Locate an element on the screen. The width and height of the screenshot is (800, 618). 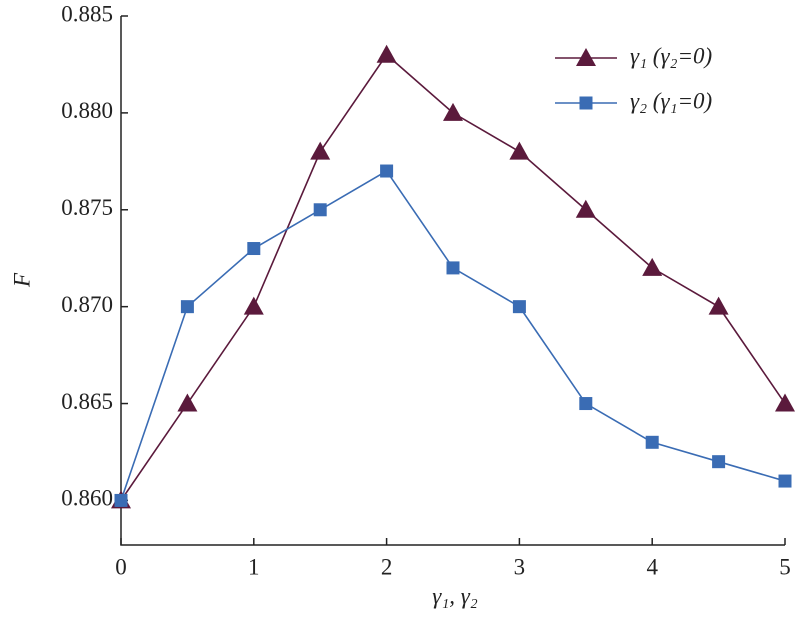
x-tick-label: 0 is located at coordinates (121, 566).